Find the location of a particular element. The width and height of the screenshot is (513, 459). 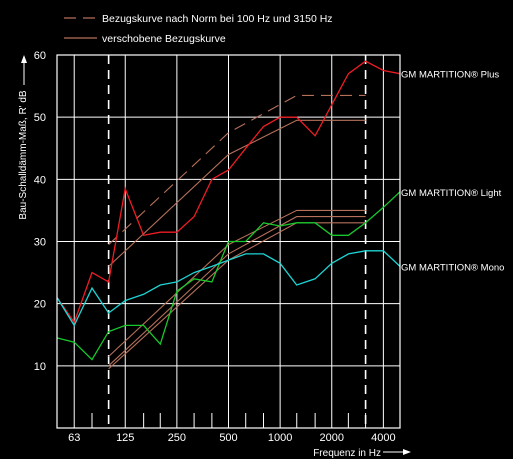

x-tick-label: 63 is located at coordinates (74, 438).